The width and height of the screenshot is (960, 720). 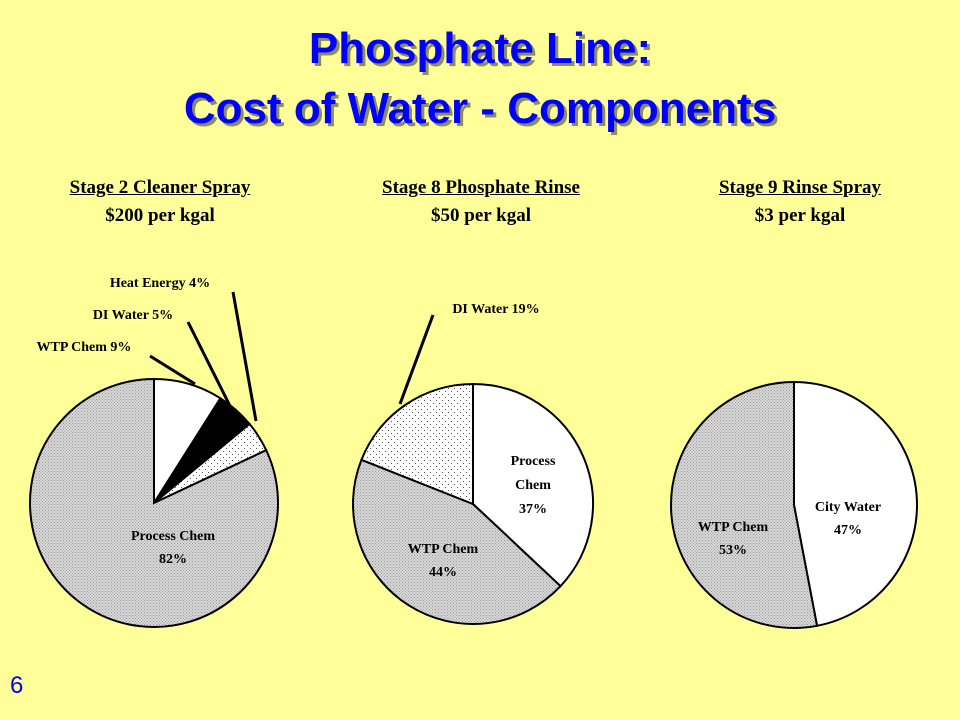 What do you see at coordinates (481, 187) in the screenshot?
I see `chart-title: Stage 8 Phosphate Rinse` at bounding box center [481, 187].